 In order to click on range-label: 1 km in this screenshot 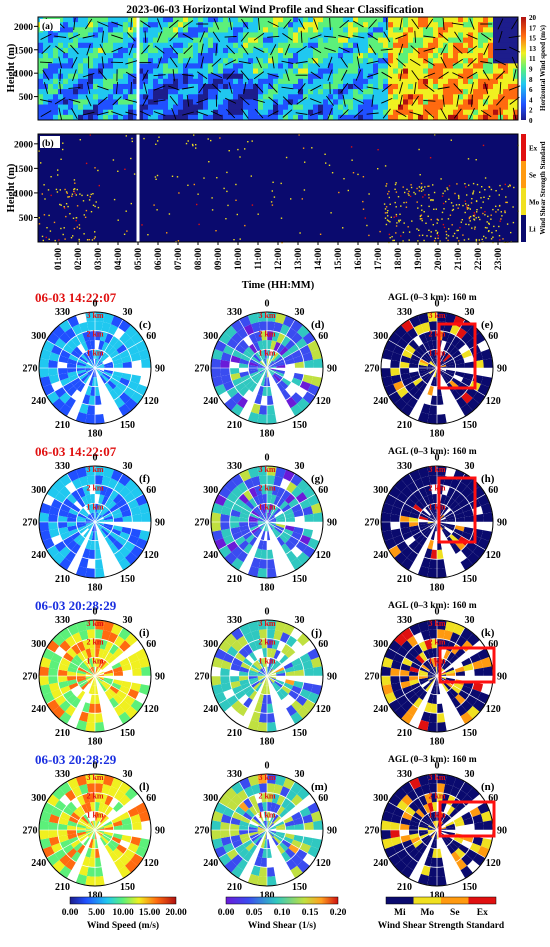, I will do `click(266, 352)`.